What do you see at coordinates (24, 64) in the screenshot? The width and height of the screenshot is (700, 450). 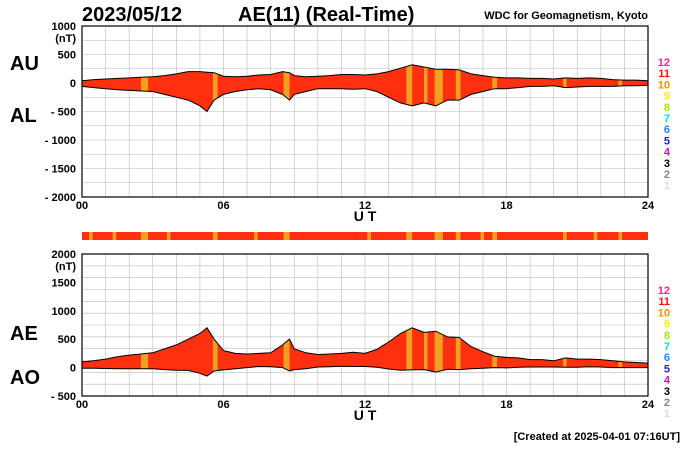 I see `side-label-au: AU` at bounding box center [24, 64].